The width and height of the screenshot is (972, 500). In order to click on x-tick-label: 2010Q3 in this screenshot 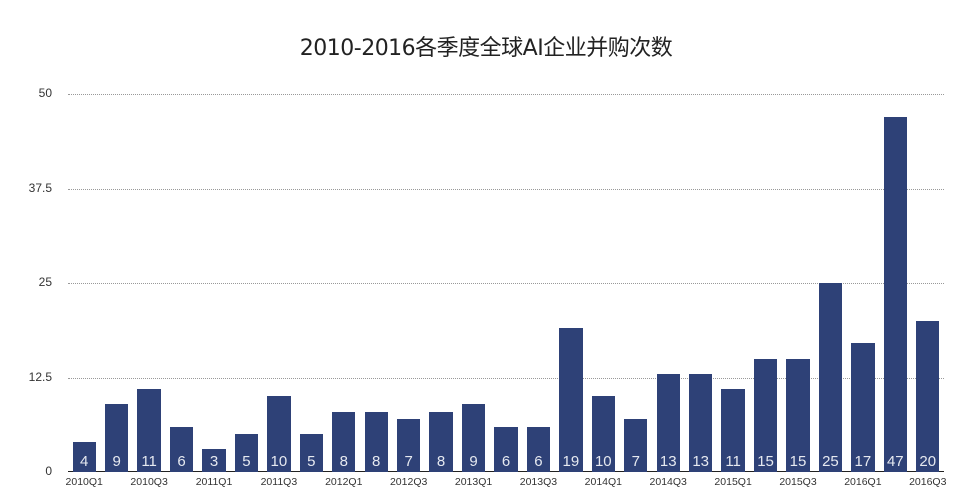, I will do `click(149, 482)`.